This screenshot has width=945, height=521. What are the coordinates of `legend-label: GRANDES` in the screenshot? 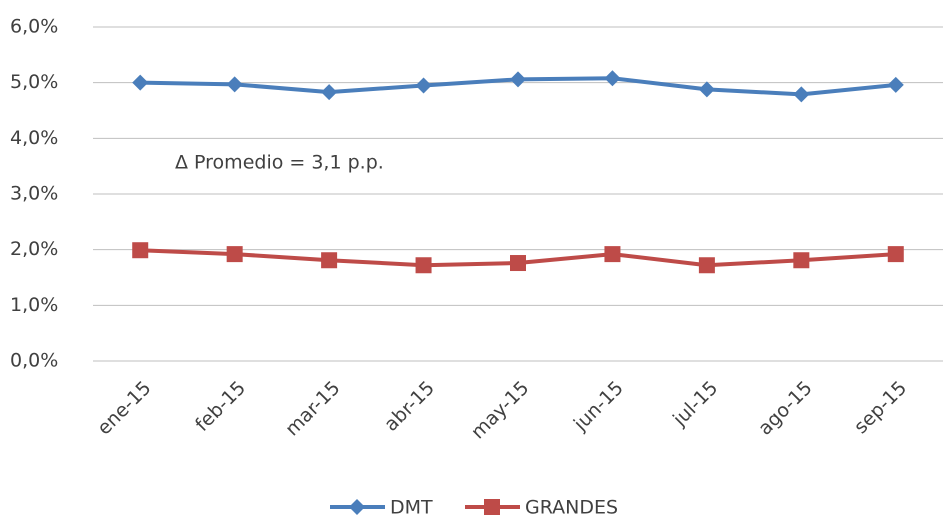 It's located at (571, 508).